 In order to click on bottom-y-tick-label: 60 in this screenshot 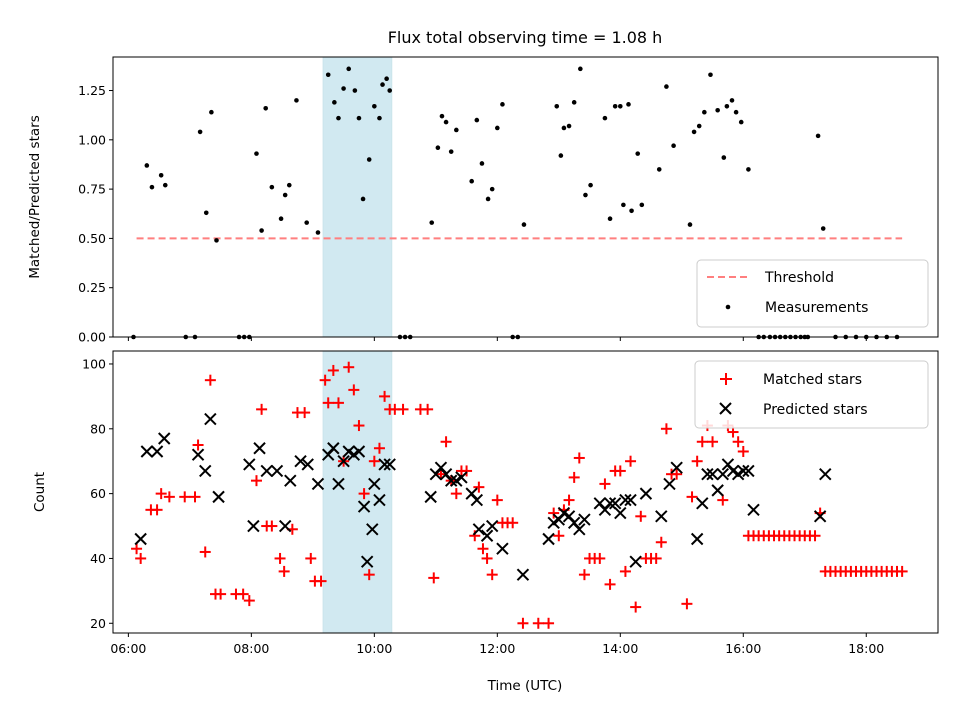, I will do `click(98, 493)`.